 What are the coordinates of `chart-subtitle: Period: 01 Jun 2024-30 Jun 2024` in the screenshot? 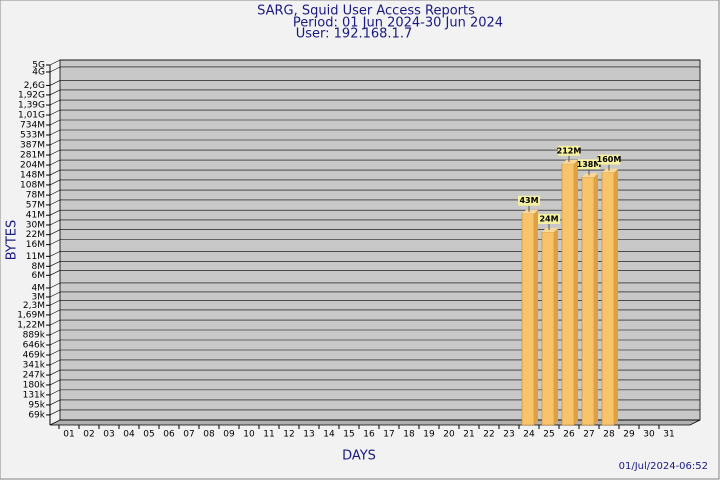 It's located at (398, 23).